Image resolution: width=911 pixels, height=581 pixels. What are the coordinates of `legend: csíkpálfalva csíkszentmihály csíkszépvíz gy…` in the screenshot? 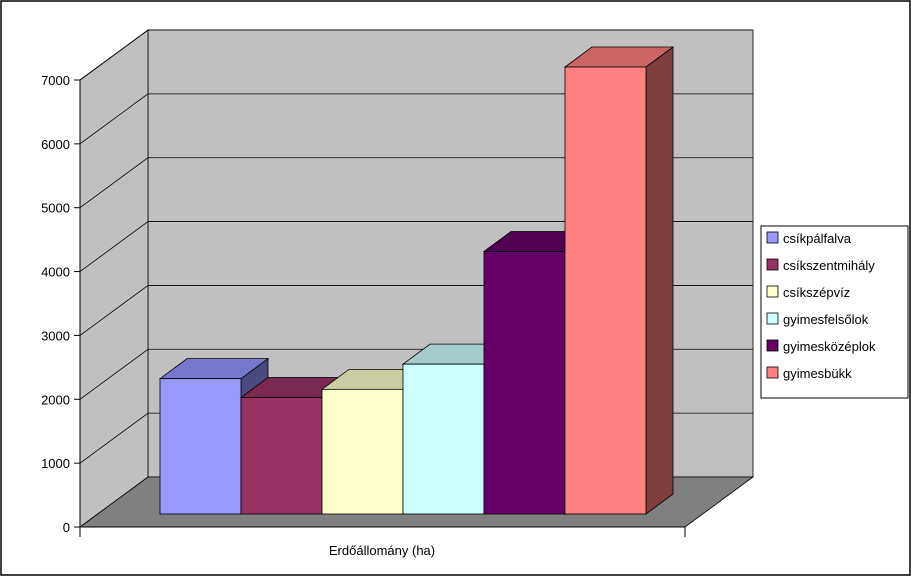 It's located at (834, 312).